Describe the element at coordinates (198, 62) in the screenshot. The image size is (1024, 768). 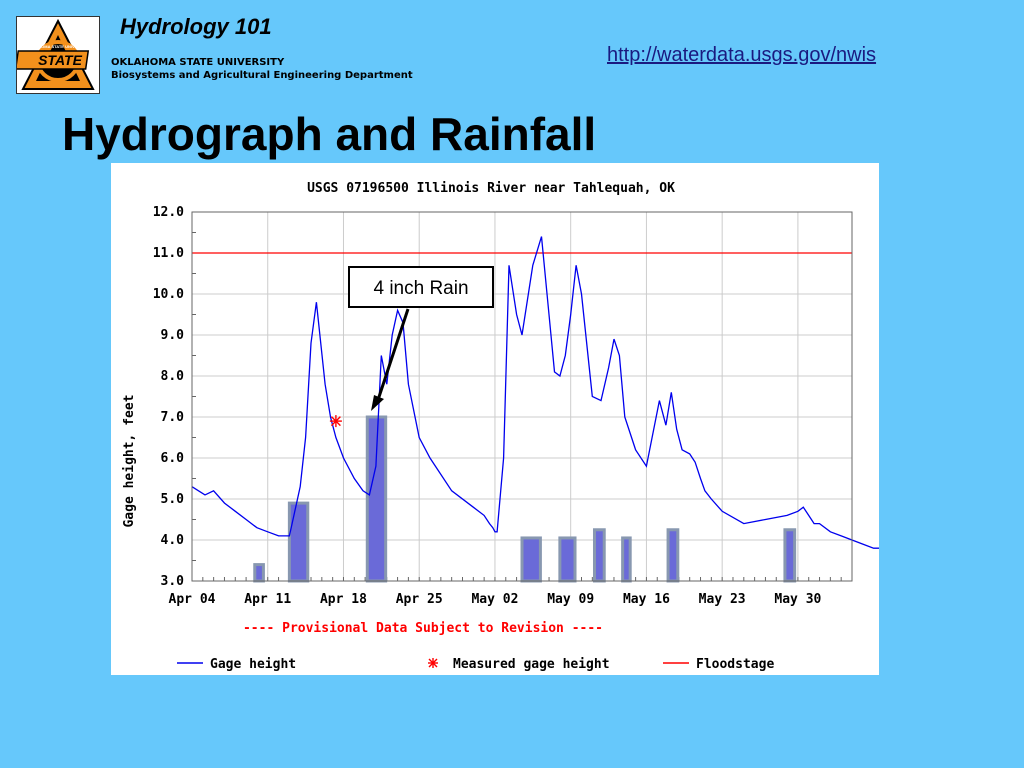
I see `university-name: OKLAHOMA STATE UNIVERSITY` at that location.